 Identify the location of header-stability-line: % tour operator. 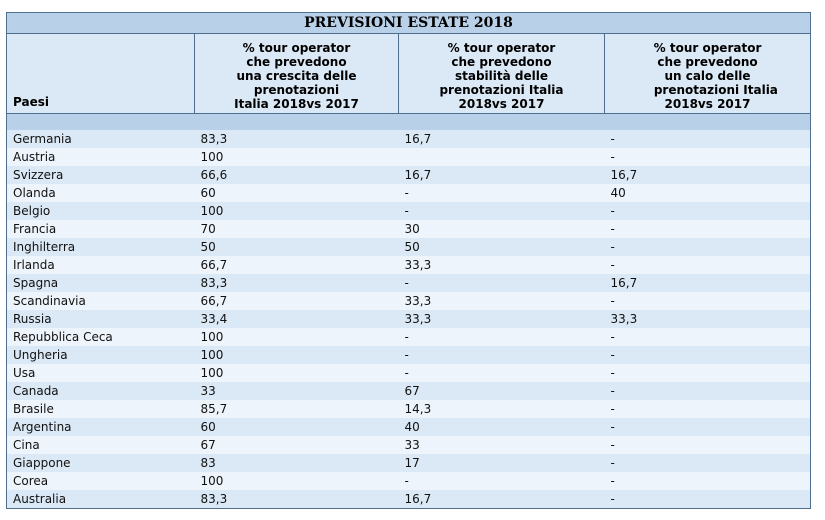
(501, 48).